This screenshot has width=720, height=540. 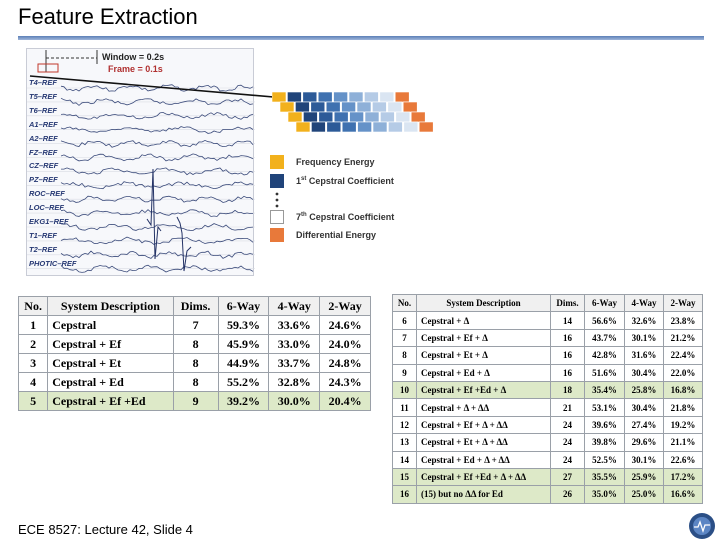 I want to click on row-4way: 33.7%, so click(x=294, y=363).